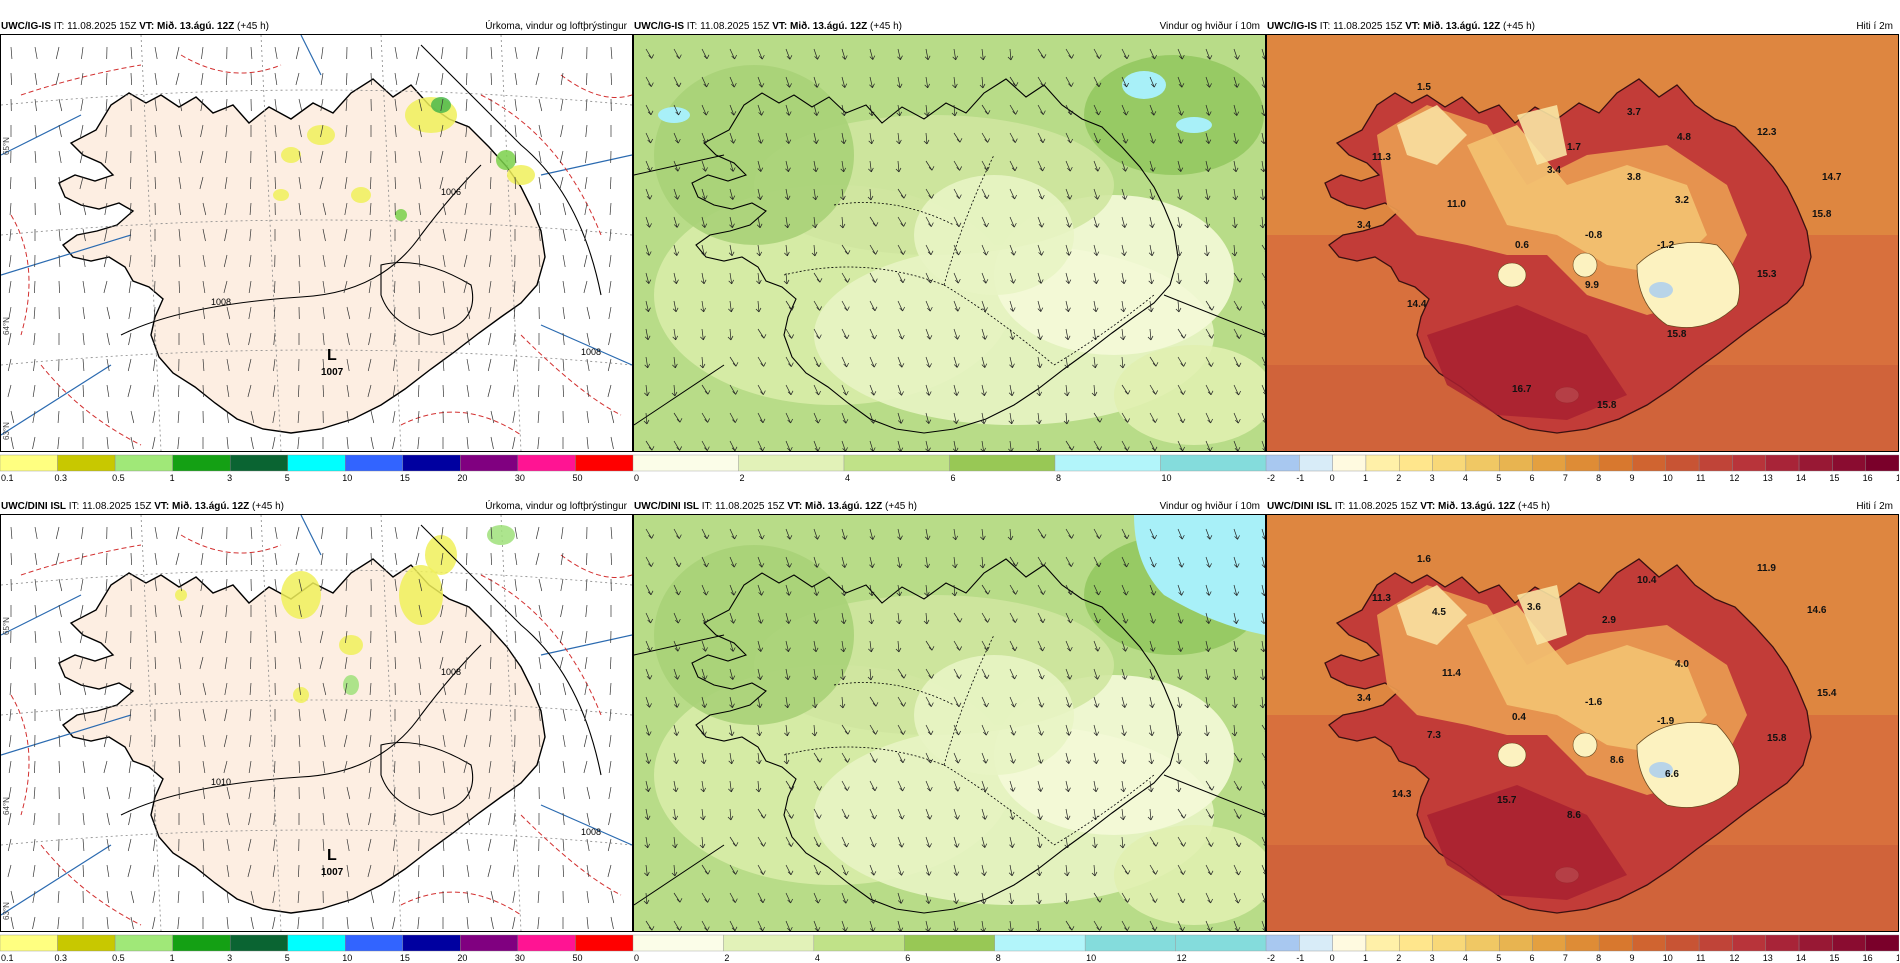  I want to click on station-temperature-value: 11.0, so click(1456, 204).